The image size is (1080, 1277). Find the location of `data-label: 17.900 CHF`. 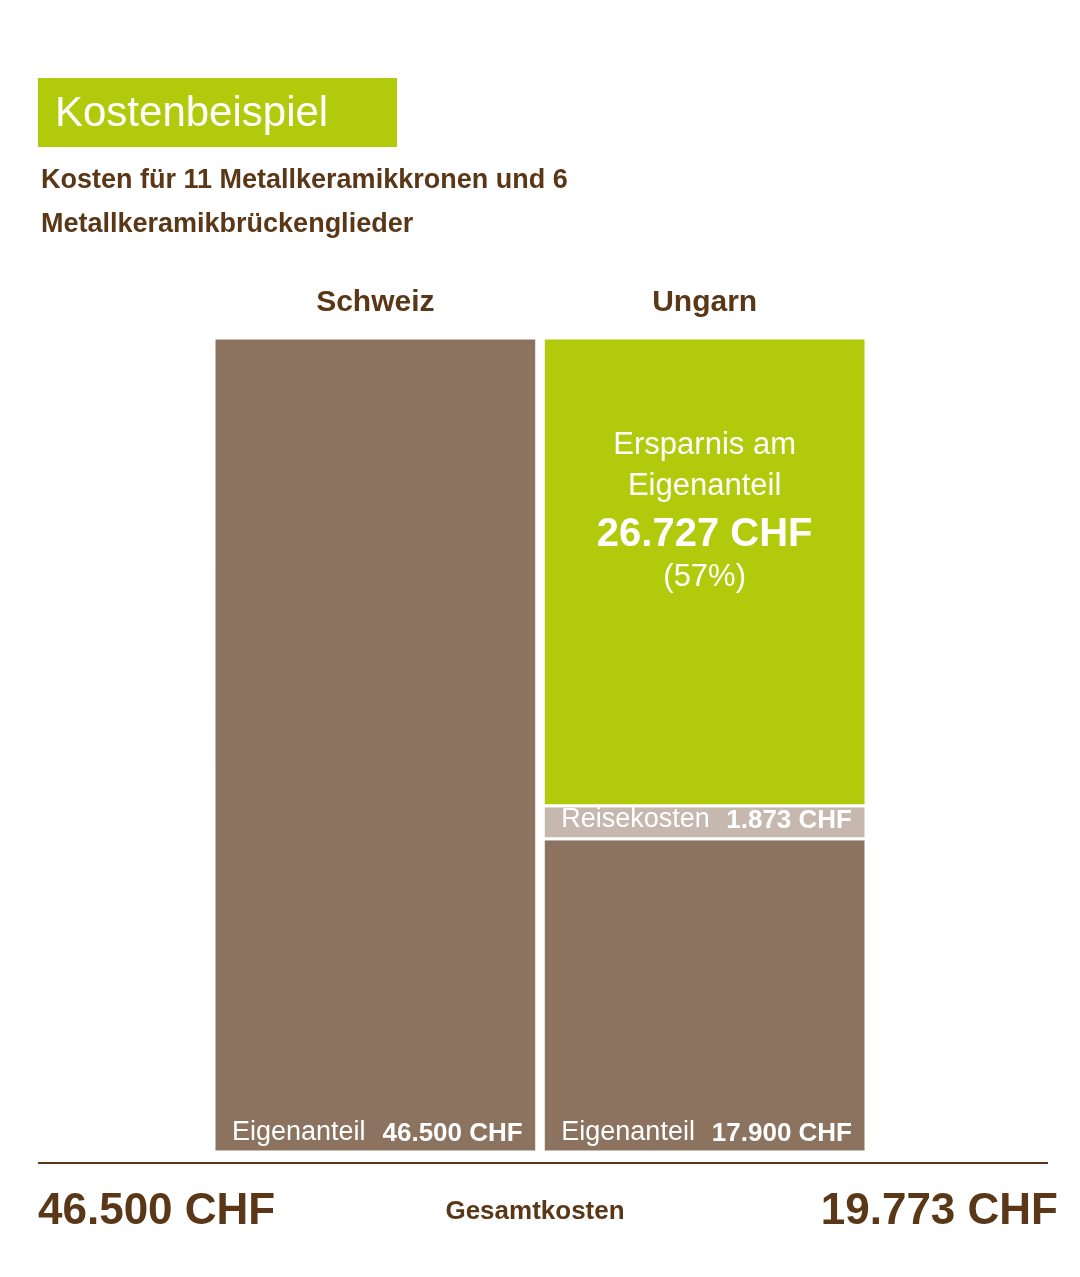

data-label: 17.900 CHF is located at coordinates (781, 1132).